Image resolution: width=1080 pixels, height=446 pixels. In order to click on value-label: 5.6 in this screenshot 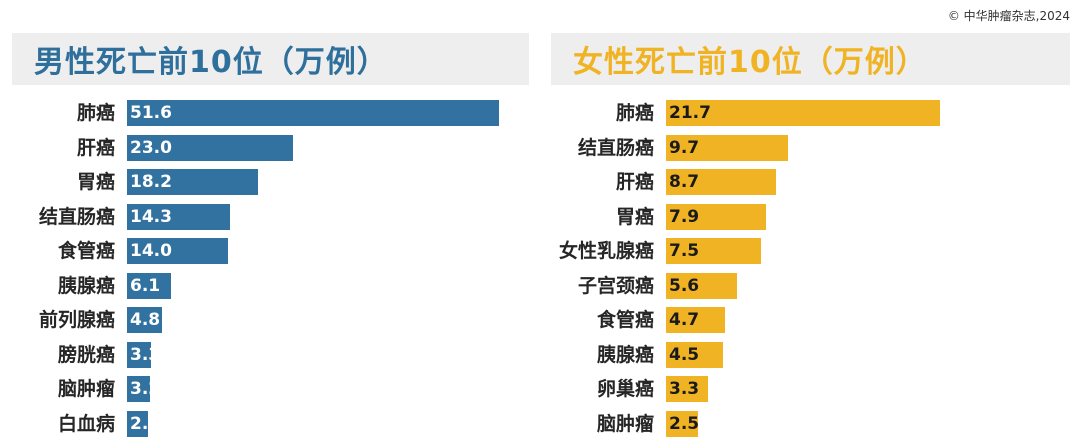, I will do `click(684, 285)`.